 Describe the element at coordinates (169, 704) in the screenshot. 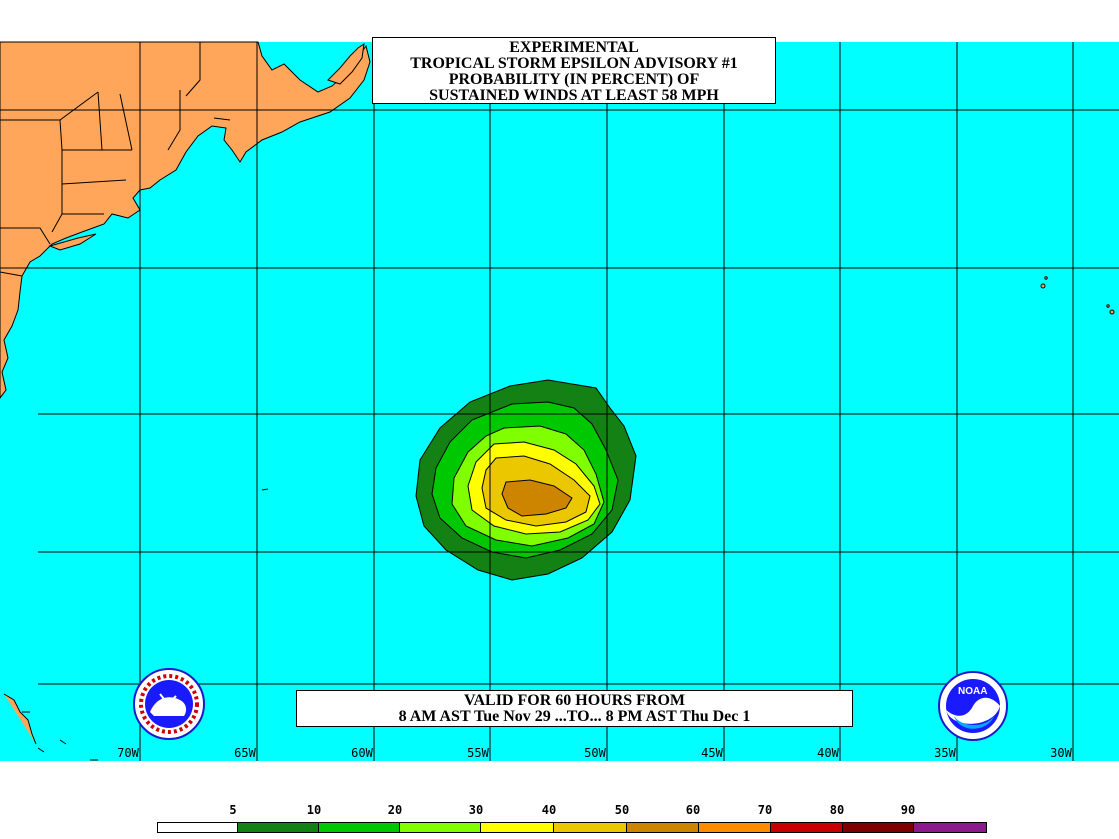

I see `national-weather-service-logo` at that location.